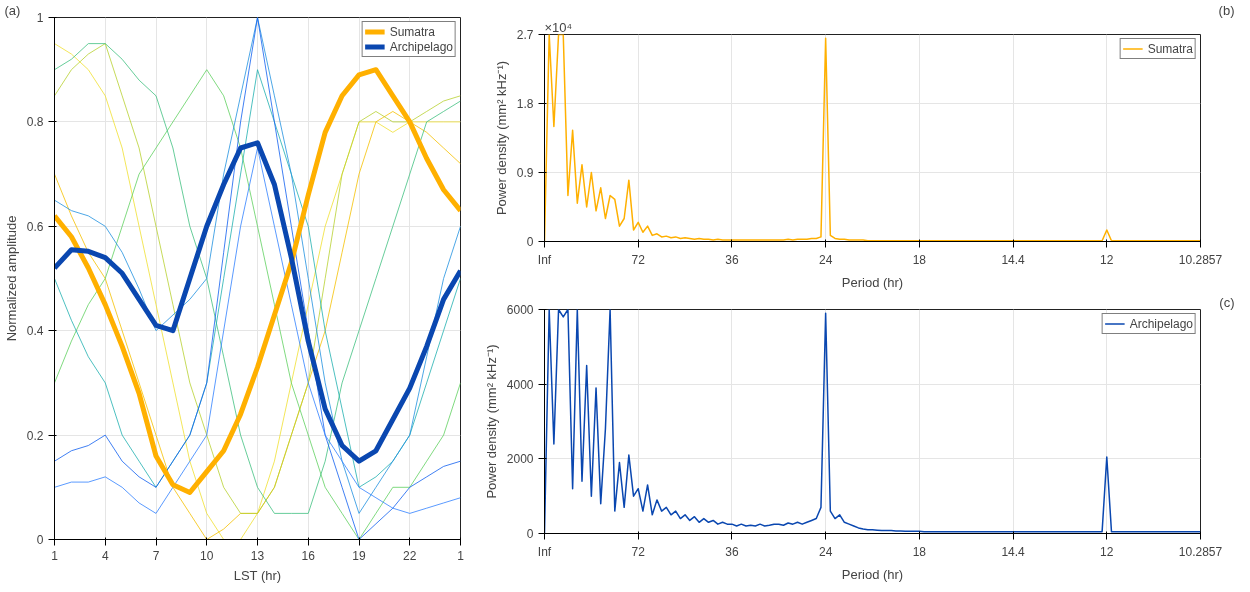 This screenshot has width=1250, height=592. I want to click on y-tick-label: 0.8, so click(35, 122).